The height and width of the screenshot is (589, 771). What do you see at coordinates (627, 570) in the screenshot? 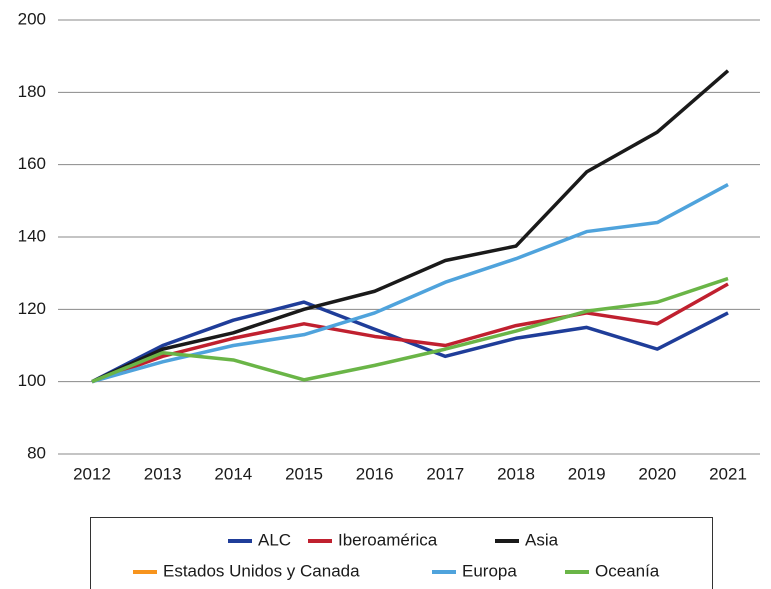
I see `legend-label: Oceanía` at bounding box center [627, 570].